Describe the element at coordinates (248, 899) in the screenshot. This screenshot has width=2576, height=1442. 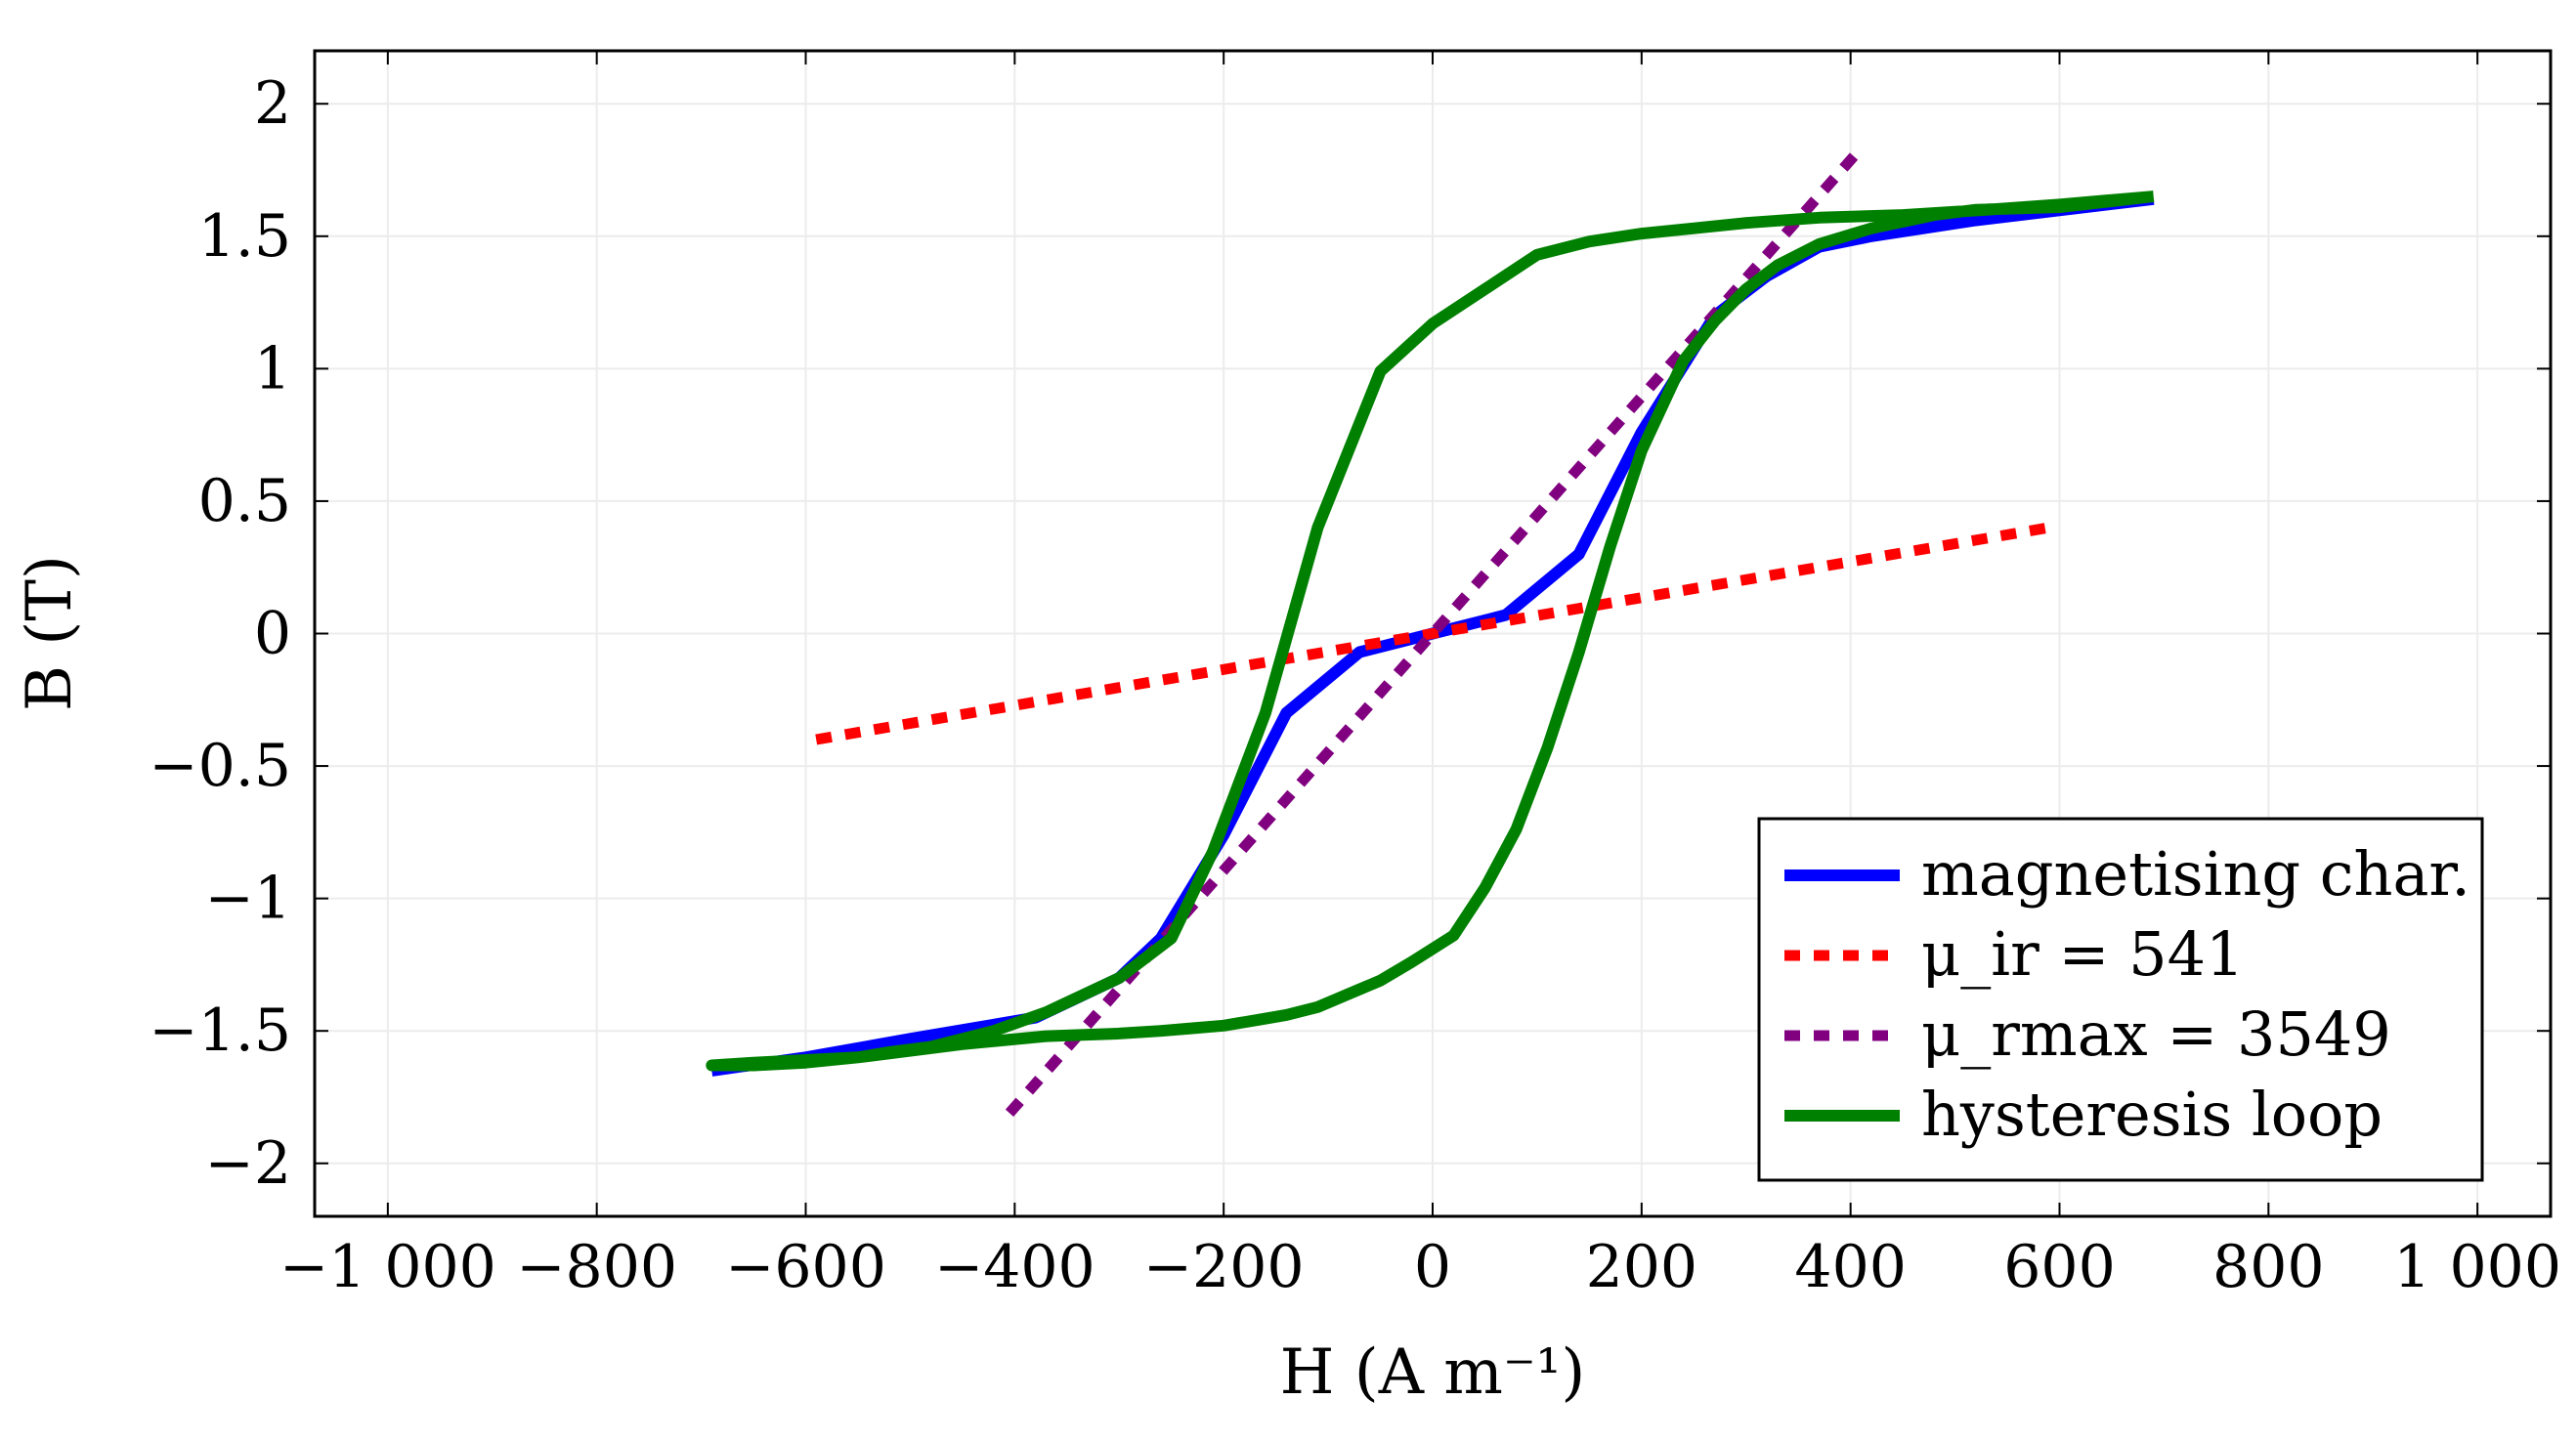
I see `y-tick-label: −1` at that location.